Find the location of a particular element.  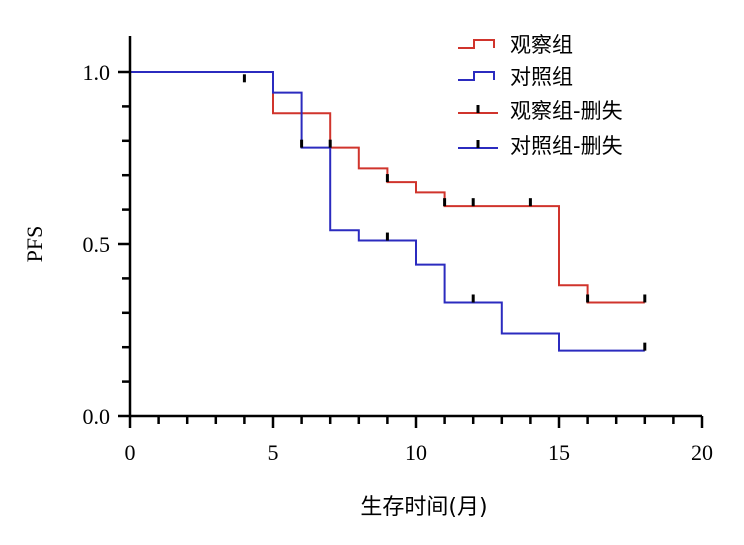

y-tick-label-2: 1.0 is located at coordinates (97, 72).